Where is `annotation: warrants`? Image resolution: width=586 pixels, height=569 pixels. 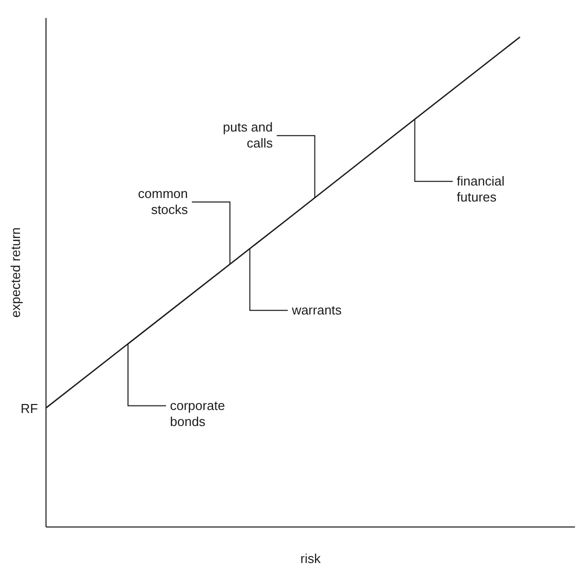 annotation: warrants is located at coordinates (316, 310).